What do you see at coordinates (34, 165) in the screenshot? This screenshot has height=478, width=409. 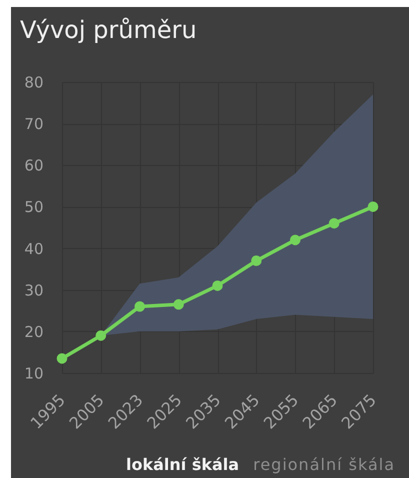 I see `y-tick-label: 60` at bounding box center [34, 165].